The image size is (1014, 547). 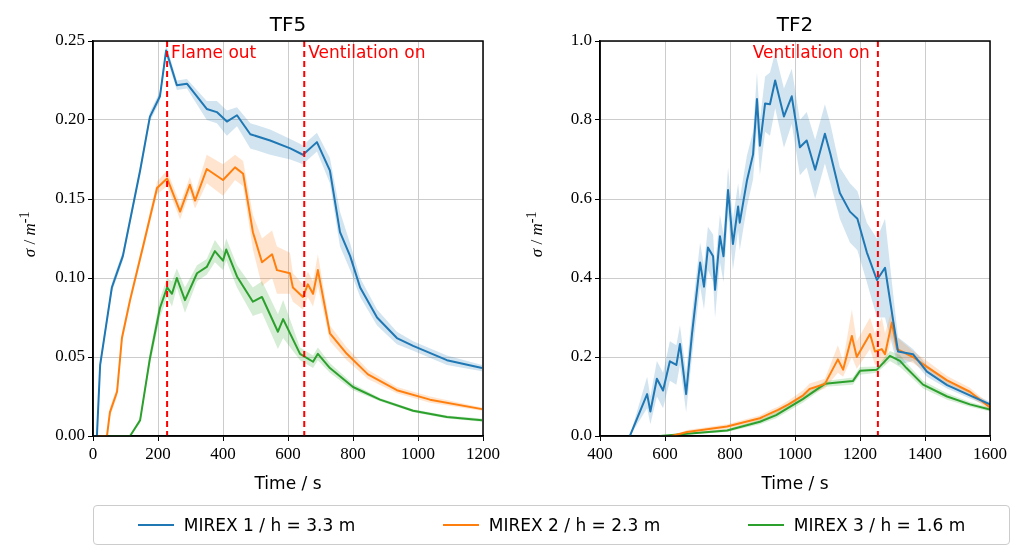 What do you see at coordinates (214, 51) in the screenshot?
I see `ref-line-label: Flame out` at bounding box center [214, 51].